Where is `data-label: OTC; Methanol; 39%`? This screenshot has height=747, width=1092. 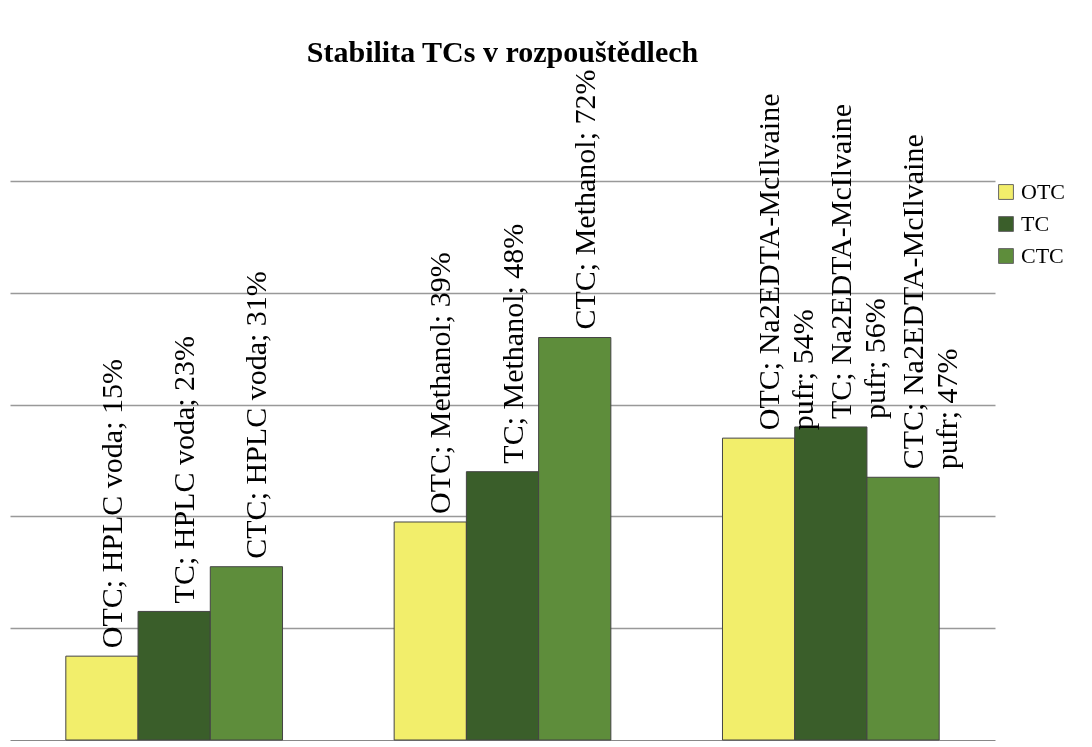 data-label: OTC; Methanol; 39% is located at coordinates (440, 383).